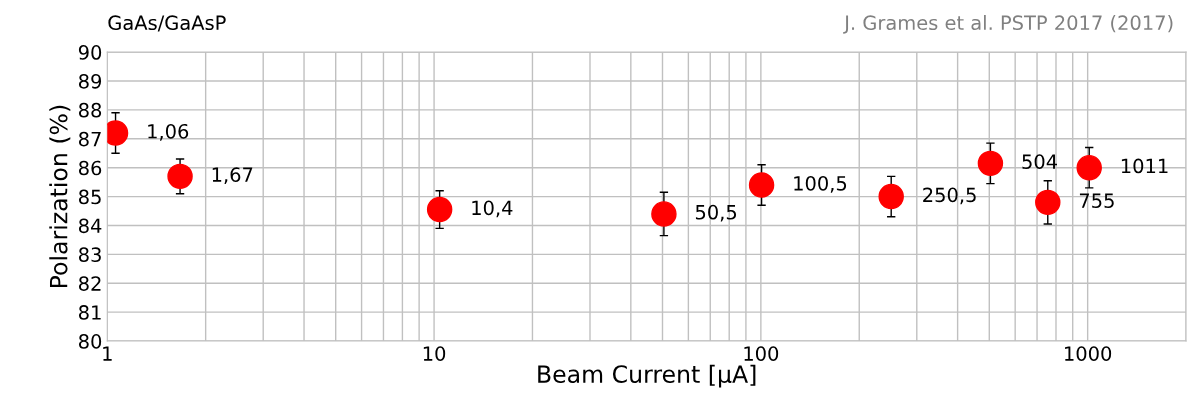  What do you see at coordinates (1144, 166) in the screenshot?
I see `annotation: 1011` at bounding box center [1144, 166].